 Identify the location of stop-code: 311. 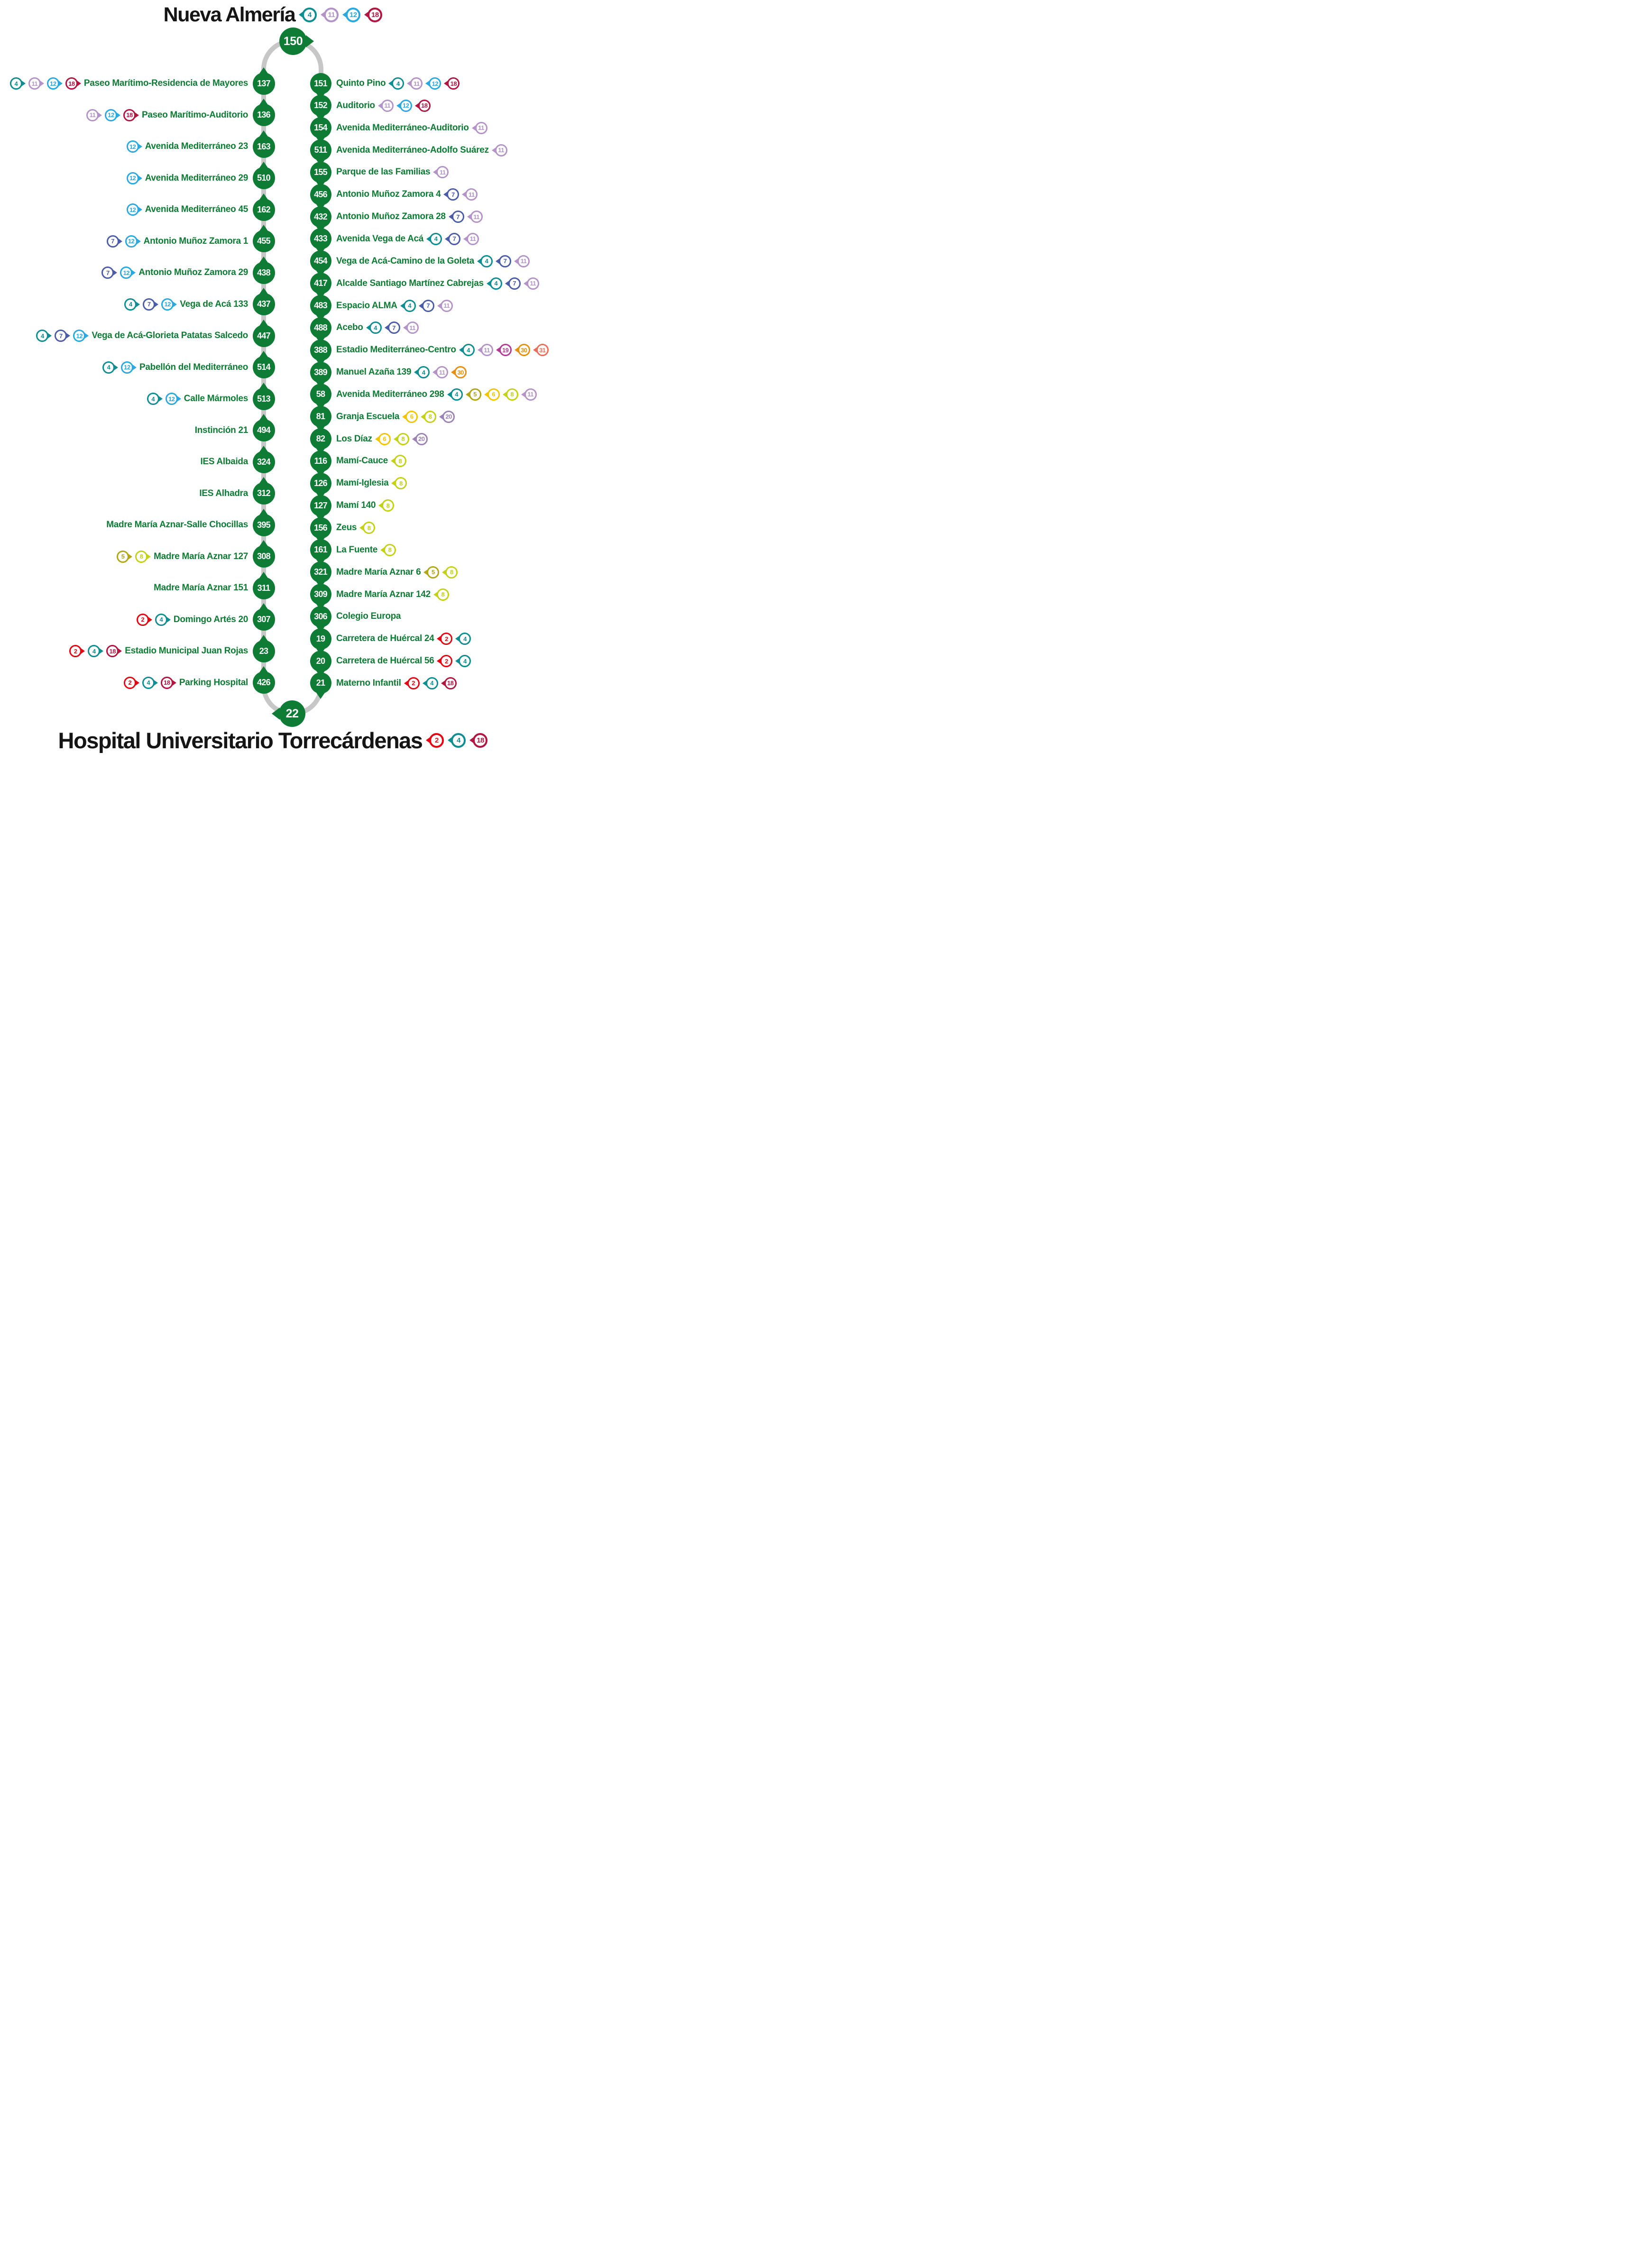
(264, 588).